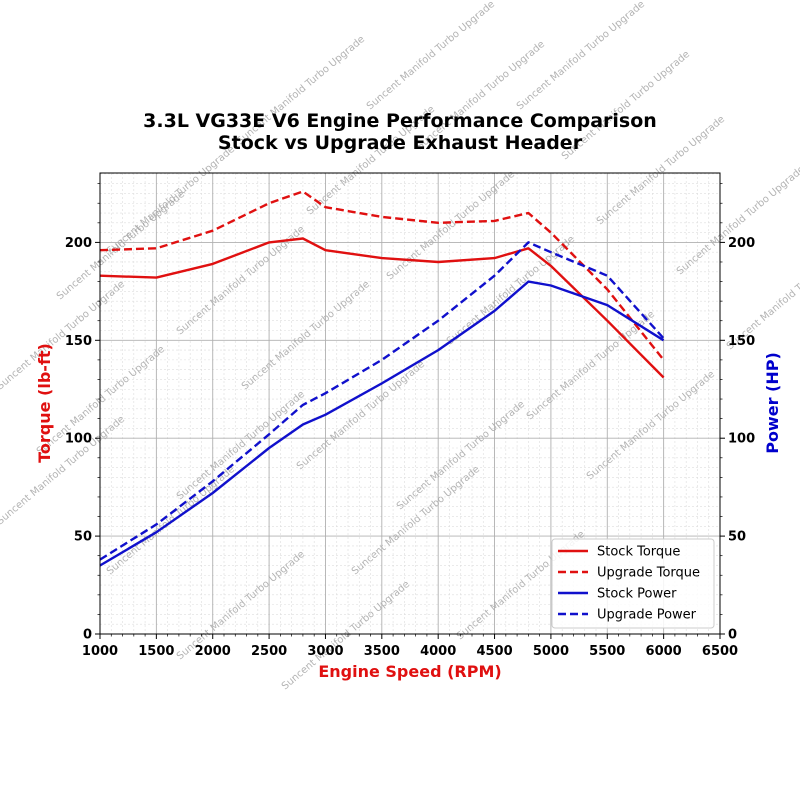 The width and height of the screenshot is (800, 800). What do you see at coordinates (213, 651) in the screenshot?
I see `x-tick-label: 2000` at bounding box center [213, 651].